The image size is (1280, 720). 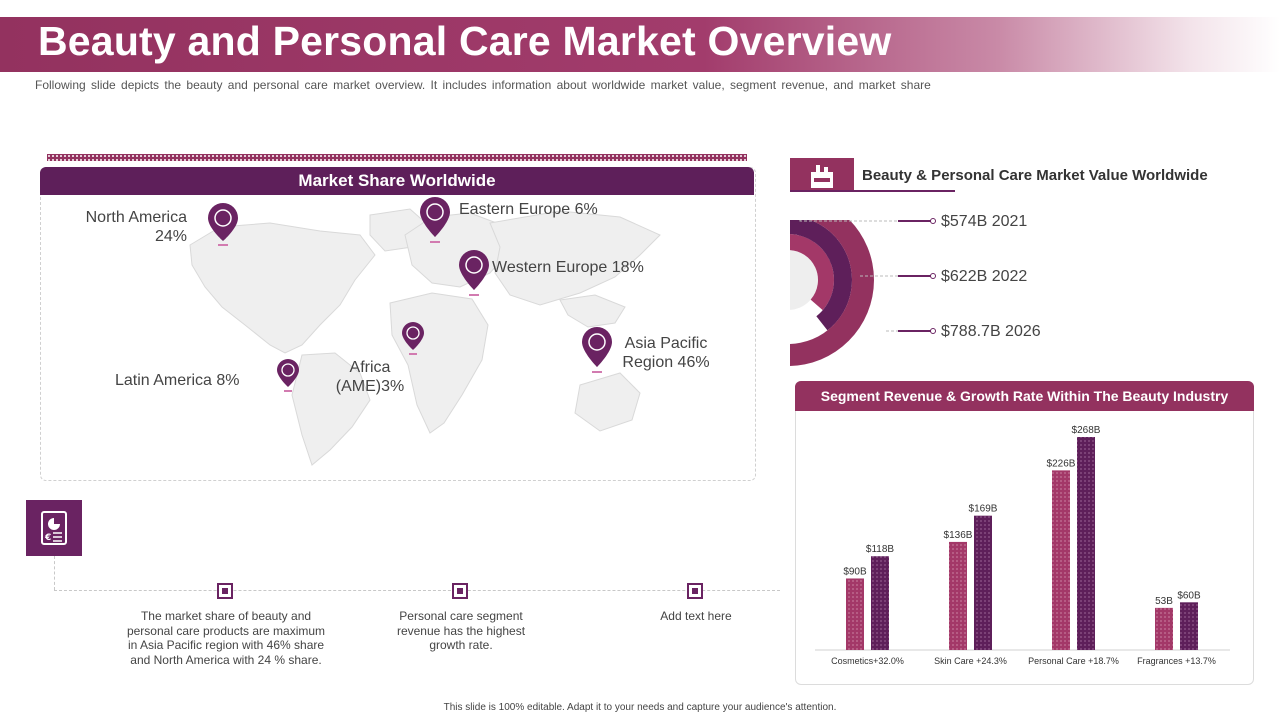 What do you see at coordinates (1164, 601) in the screenshot?
I see `bar-label-3-0: 53B` at bounding box center [1164, 601].